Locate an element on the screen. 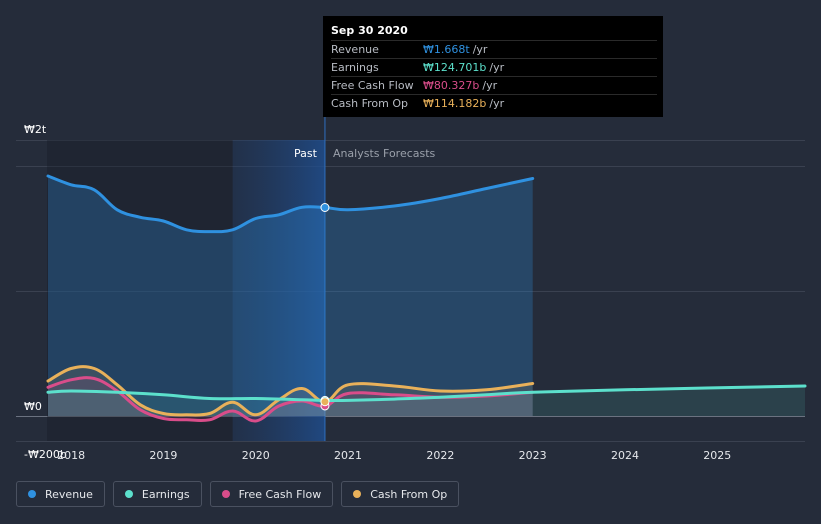 Image resolution: width=821 pixels, height=524 pixels. legend-item-free-cash-flow: Free Cash Flow is located at coordinates (271, 494).